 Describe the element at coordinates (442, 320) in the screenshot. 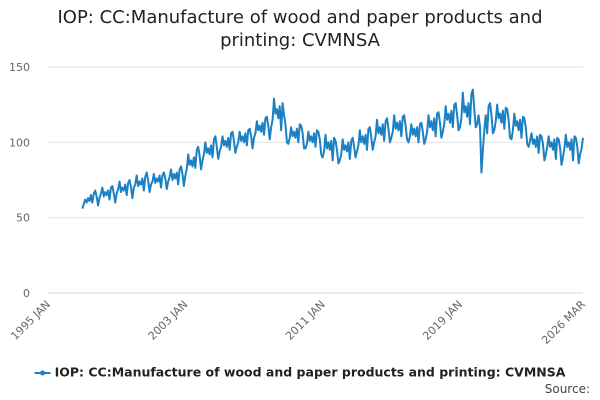

I see `x-tick-label: 2019 JAN` at that location.